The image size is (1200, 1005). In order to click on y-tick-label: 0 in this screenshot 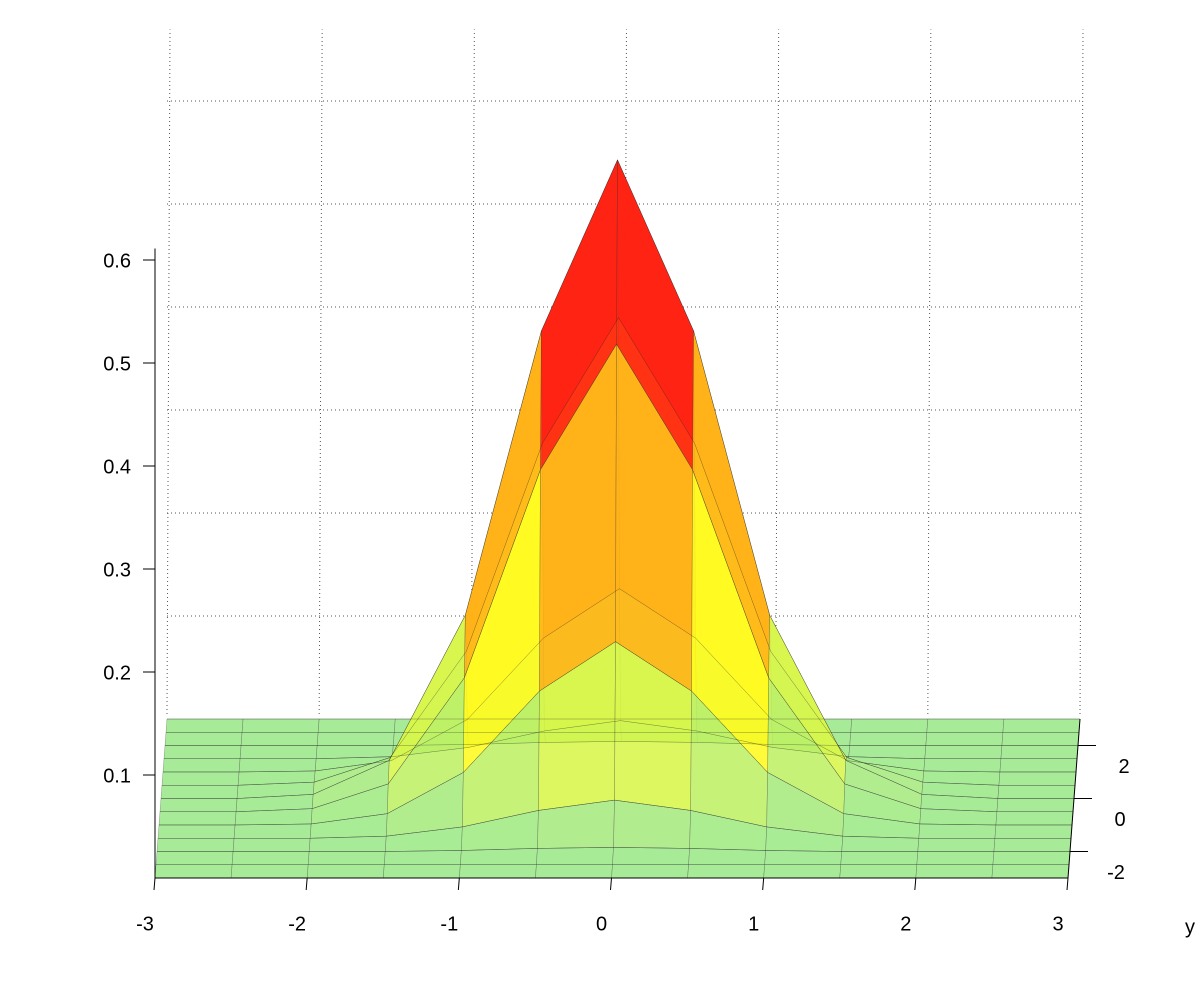, I will do `click(1119, 820)`.